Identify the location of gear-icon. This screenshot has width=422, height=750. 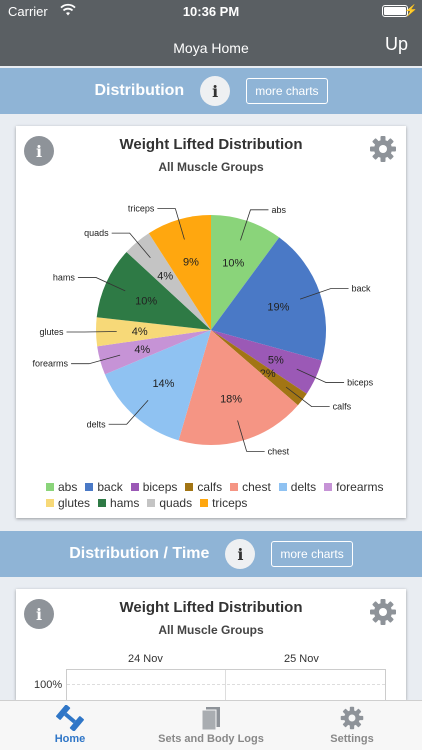
(352, 718).